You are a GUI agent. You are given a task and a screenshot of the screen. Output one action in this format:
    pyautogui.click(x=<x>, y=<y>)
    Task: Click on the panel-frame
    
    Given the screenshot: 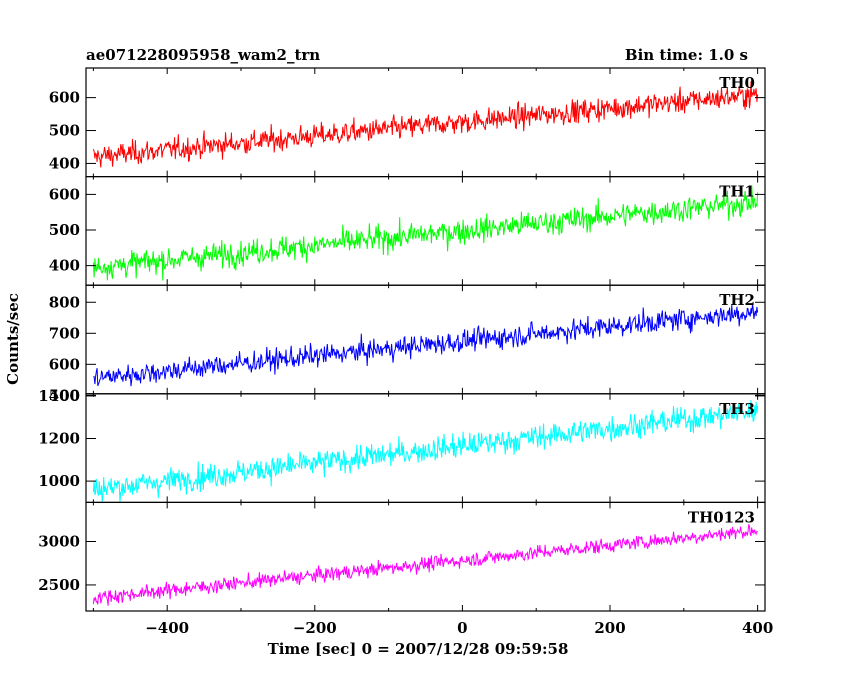 What is the action you would take?
    pyautogui.click(x=425, y=556)
    